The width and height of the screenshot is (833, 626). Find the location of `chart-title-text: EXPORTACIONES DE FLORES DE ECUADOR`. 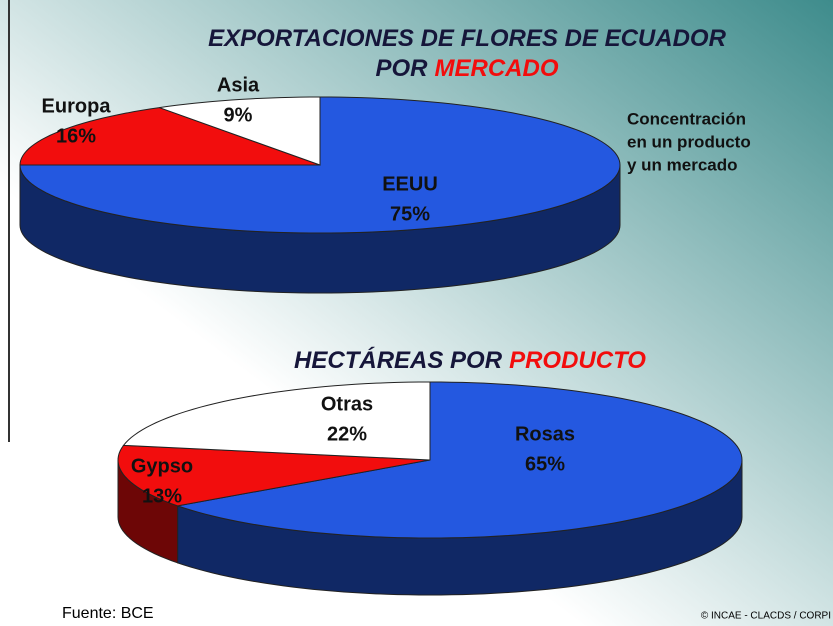

chart-title-text: EXPORTACIONES DE FLORES DE ECUADOR is located at coordinates (467, 38).